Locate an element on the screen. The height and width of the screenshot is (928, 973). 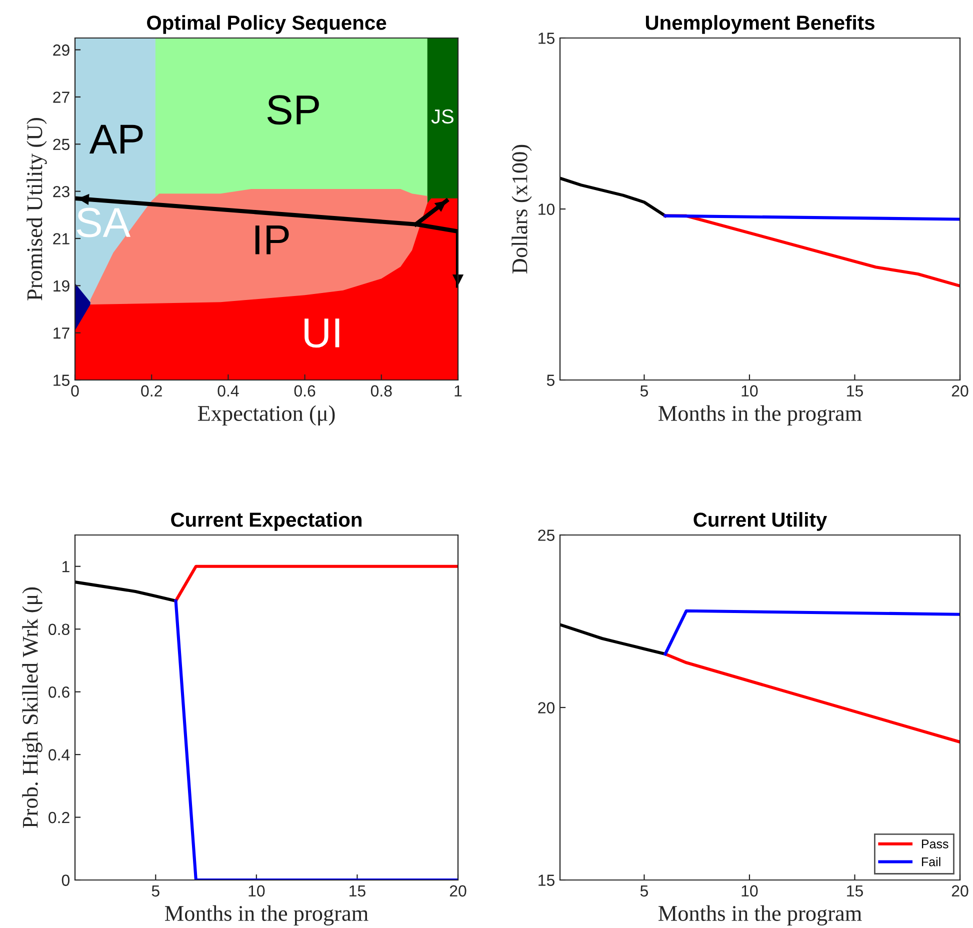
y-tick-label: 20 is located at coordinates (546, 708).